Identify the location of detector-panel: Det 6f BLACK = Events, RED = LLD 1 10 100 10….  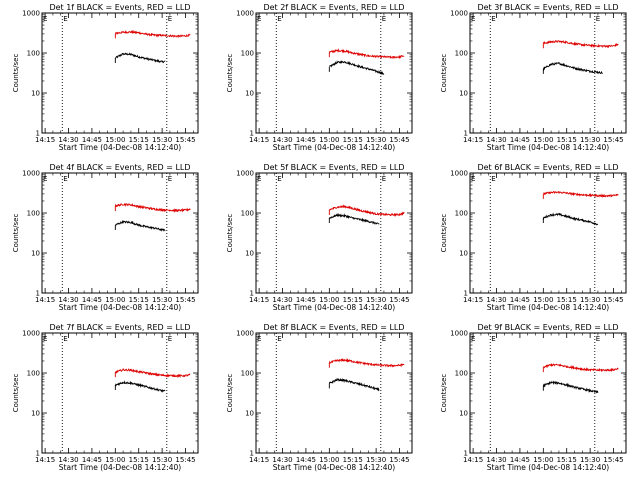
(533, 237).